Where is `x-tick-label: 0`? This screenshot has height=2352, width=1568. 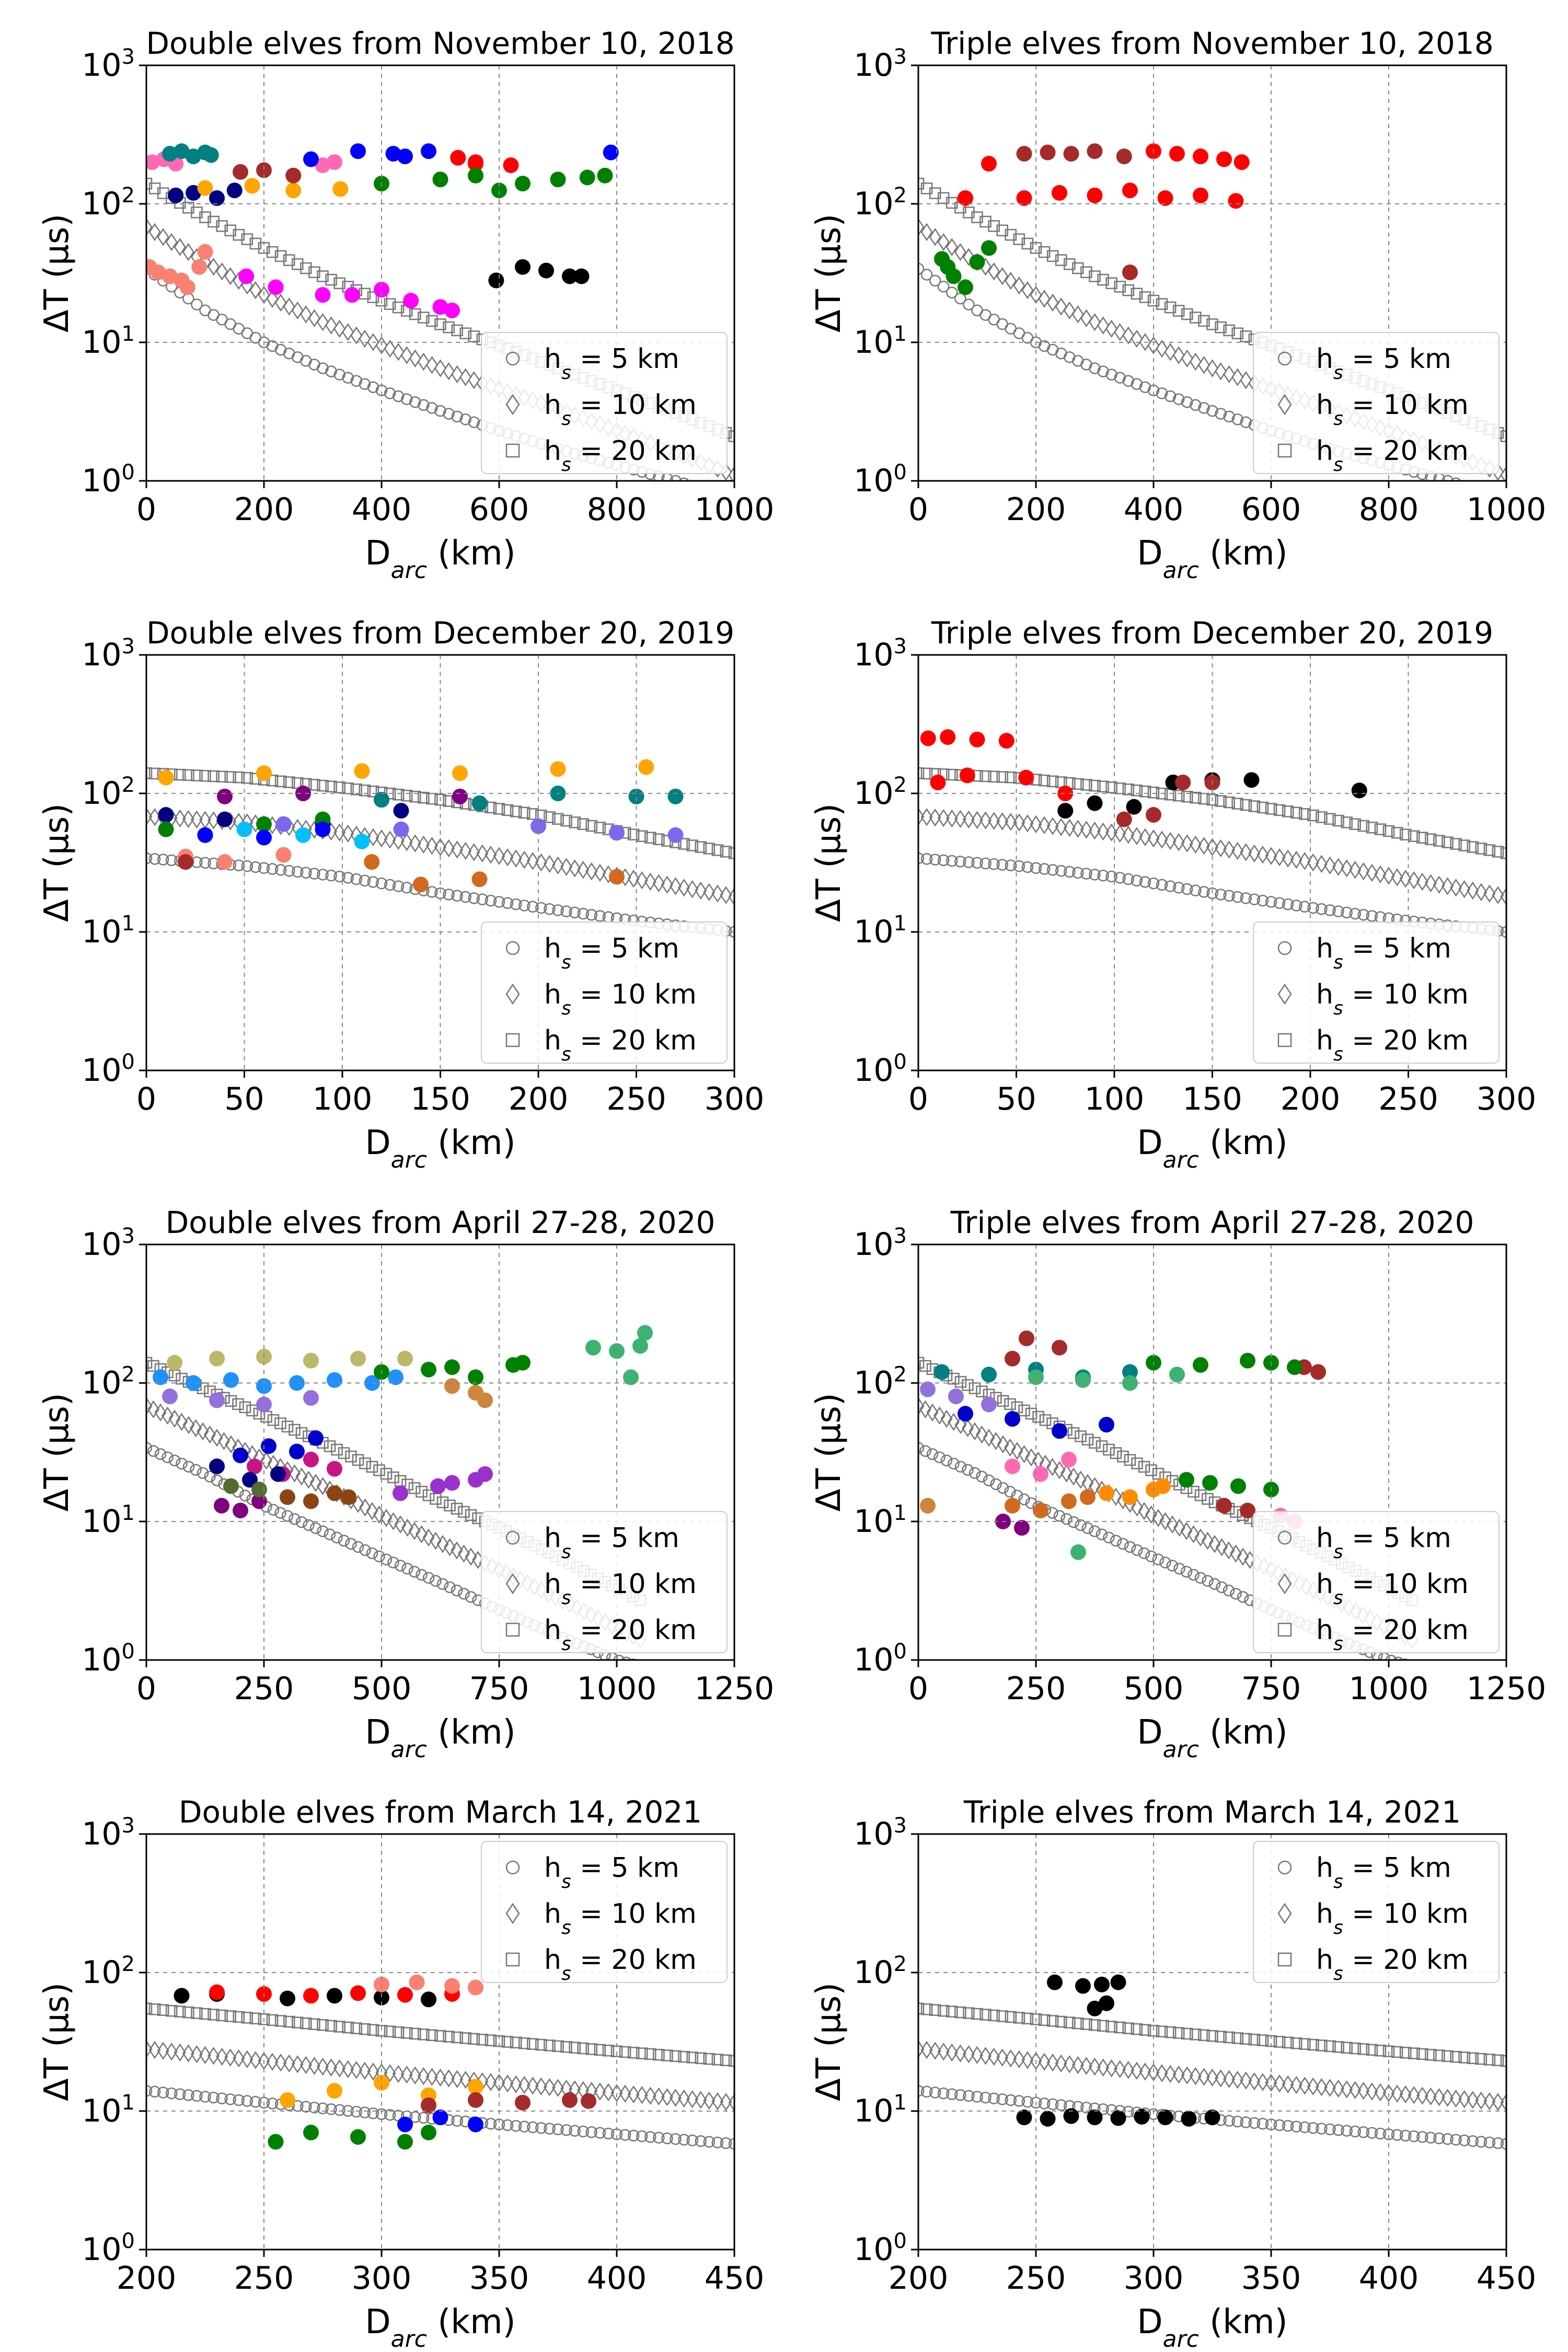
x-tick-label: 0 is located at coordinates (918, 1688).